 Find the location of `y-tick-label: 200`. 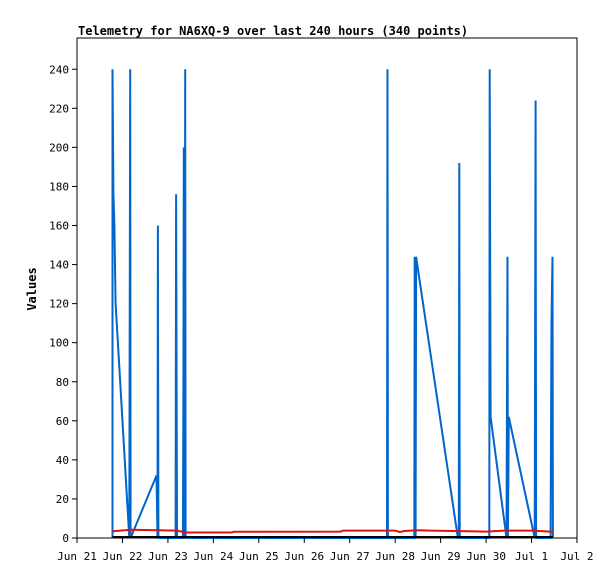

y-tick-label: 200 is located at coordinates (59, 147).